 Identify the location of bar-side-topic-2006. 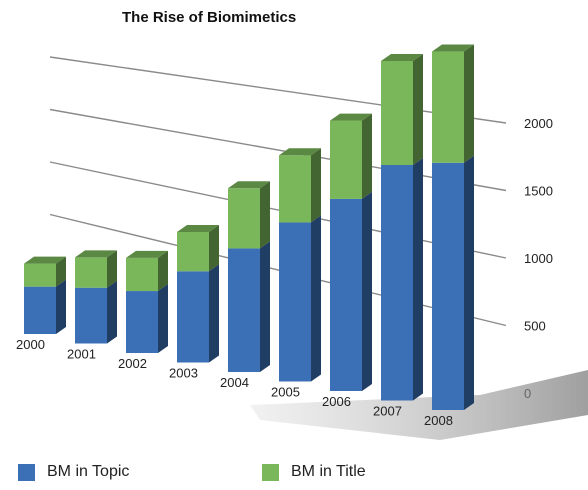
(367, 291).